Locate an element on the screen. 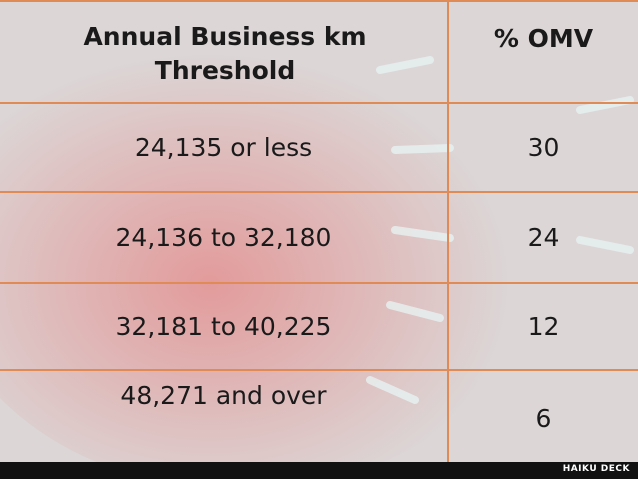 This screenshot has width=638, height=479. footer-bar: HAIKU DECK is located at coordinates (319, 470).